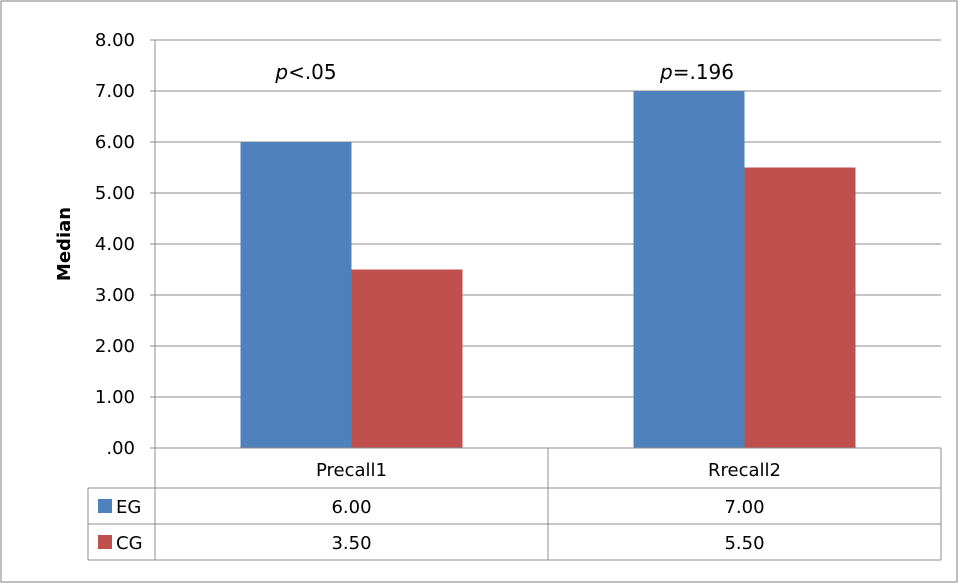 The image size is (958, 583). I want to click on p-value-text: =.196, so click(703, 72).